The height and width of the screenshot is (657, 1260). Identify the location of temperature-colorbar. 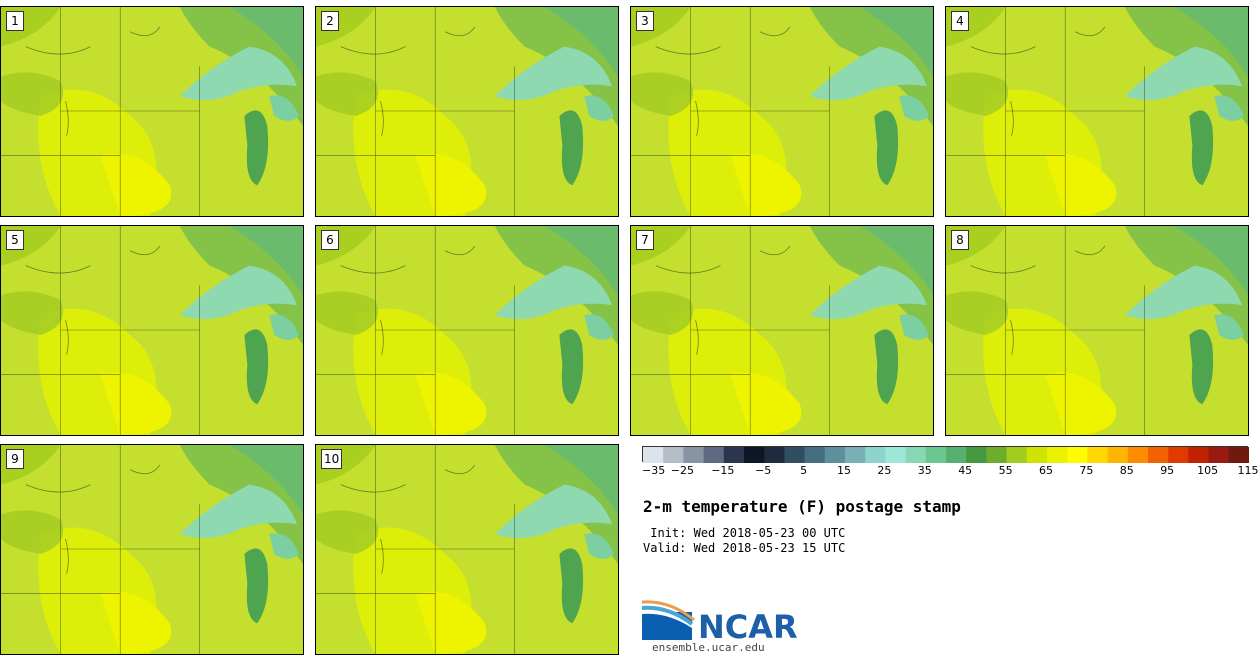
(945, 454).